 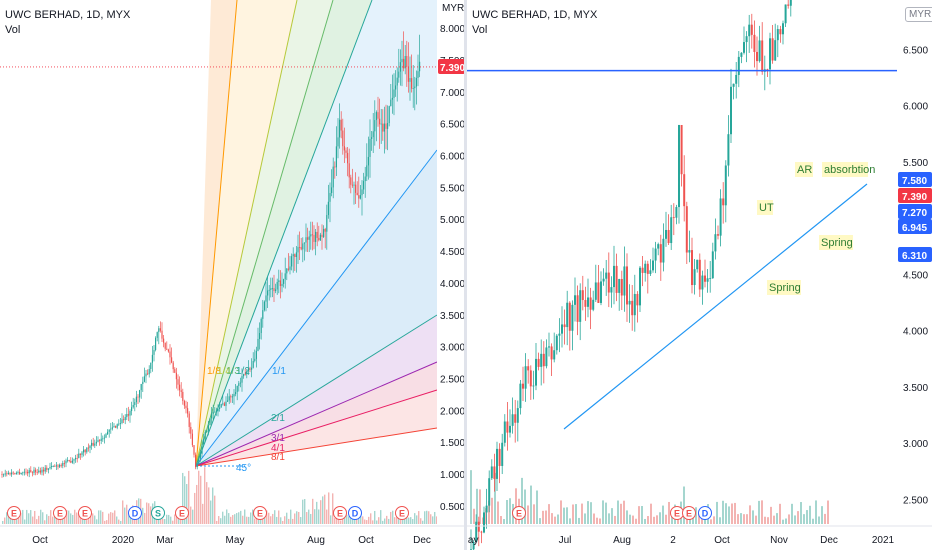 I want to click on left-volume-label: Vol, so click(x=13, y=30).